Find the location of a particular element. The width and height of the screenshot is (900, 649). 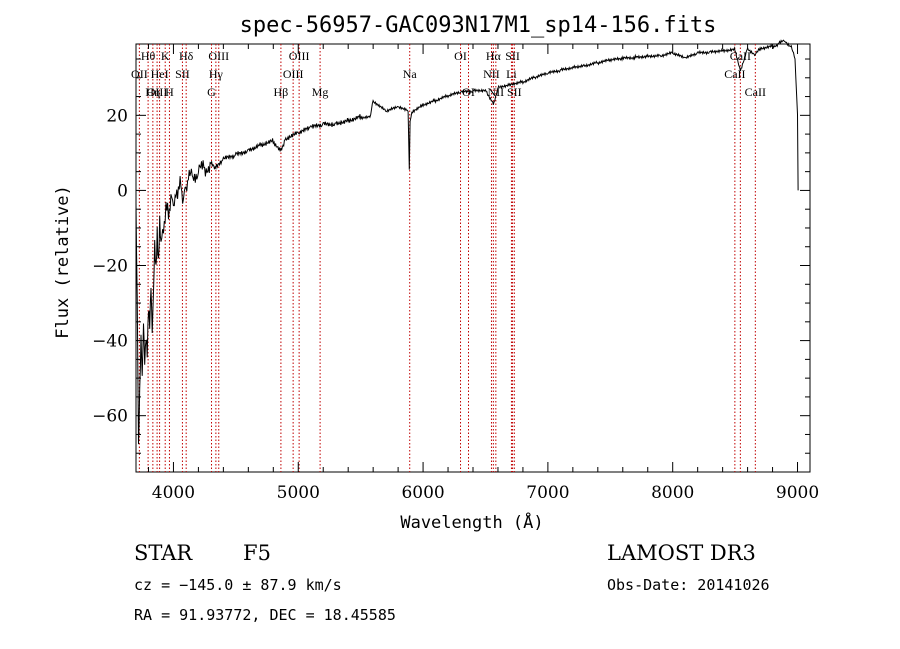

x-axis-label: Wavelength (Å) is located at coordinates (471, 522).